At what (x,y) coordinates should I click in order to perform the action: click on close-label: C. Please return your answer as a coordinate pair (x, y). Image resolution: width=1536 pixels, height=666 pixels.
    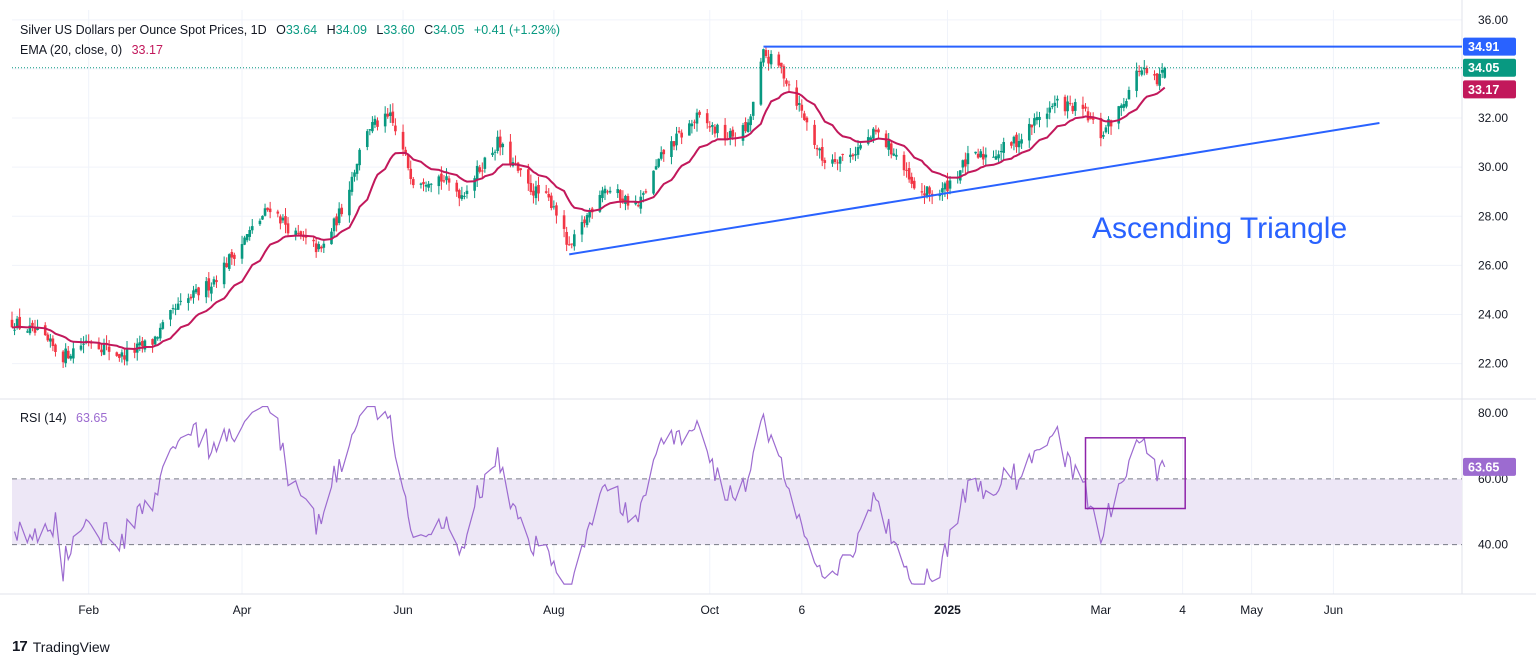
    Looking at the image, I should click on (429, 30).